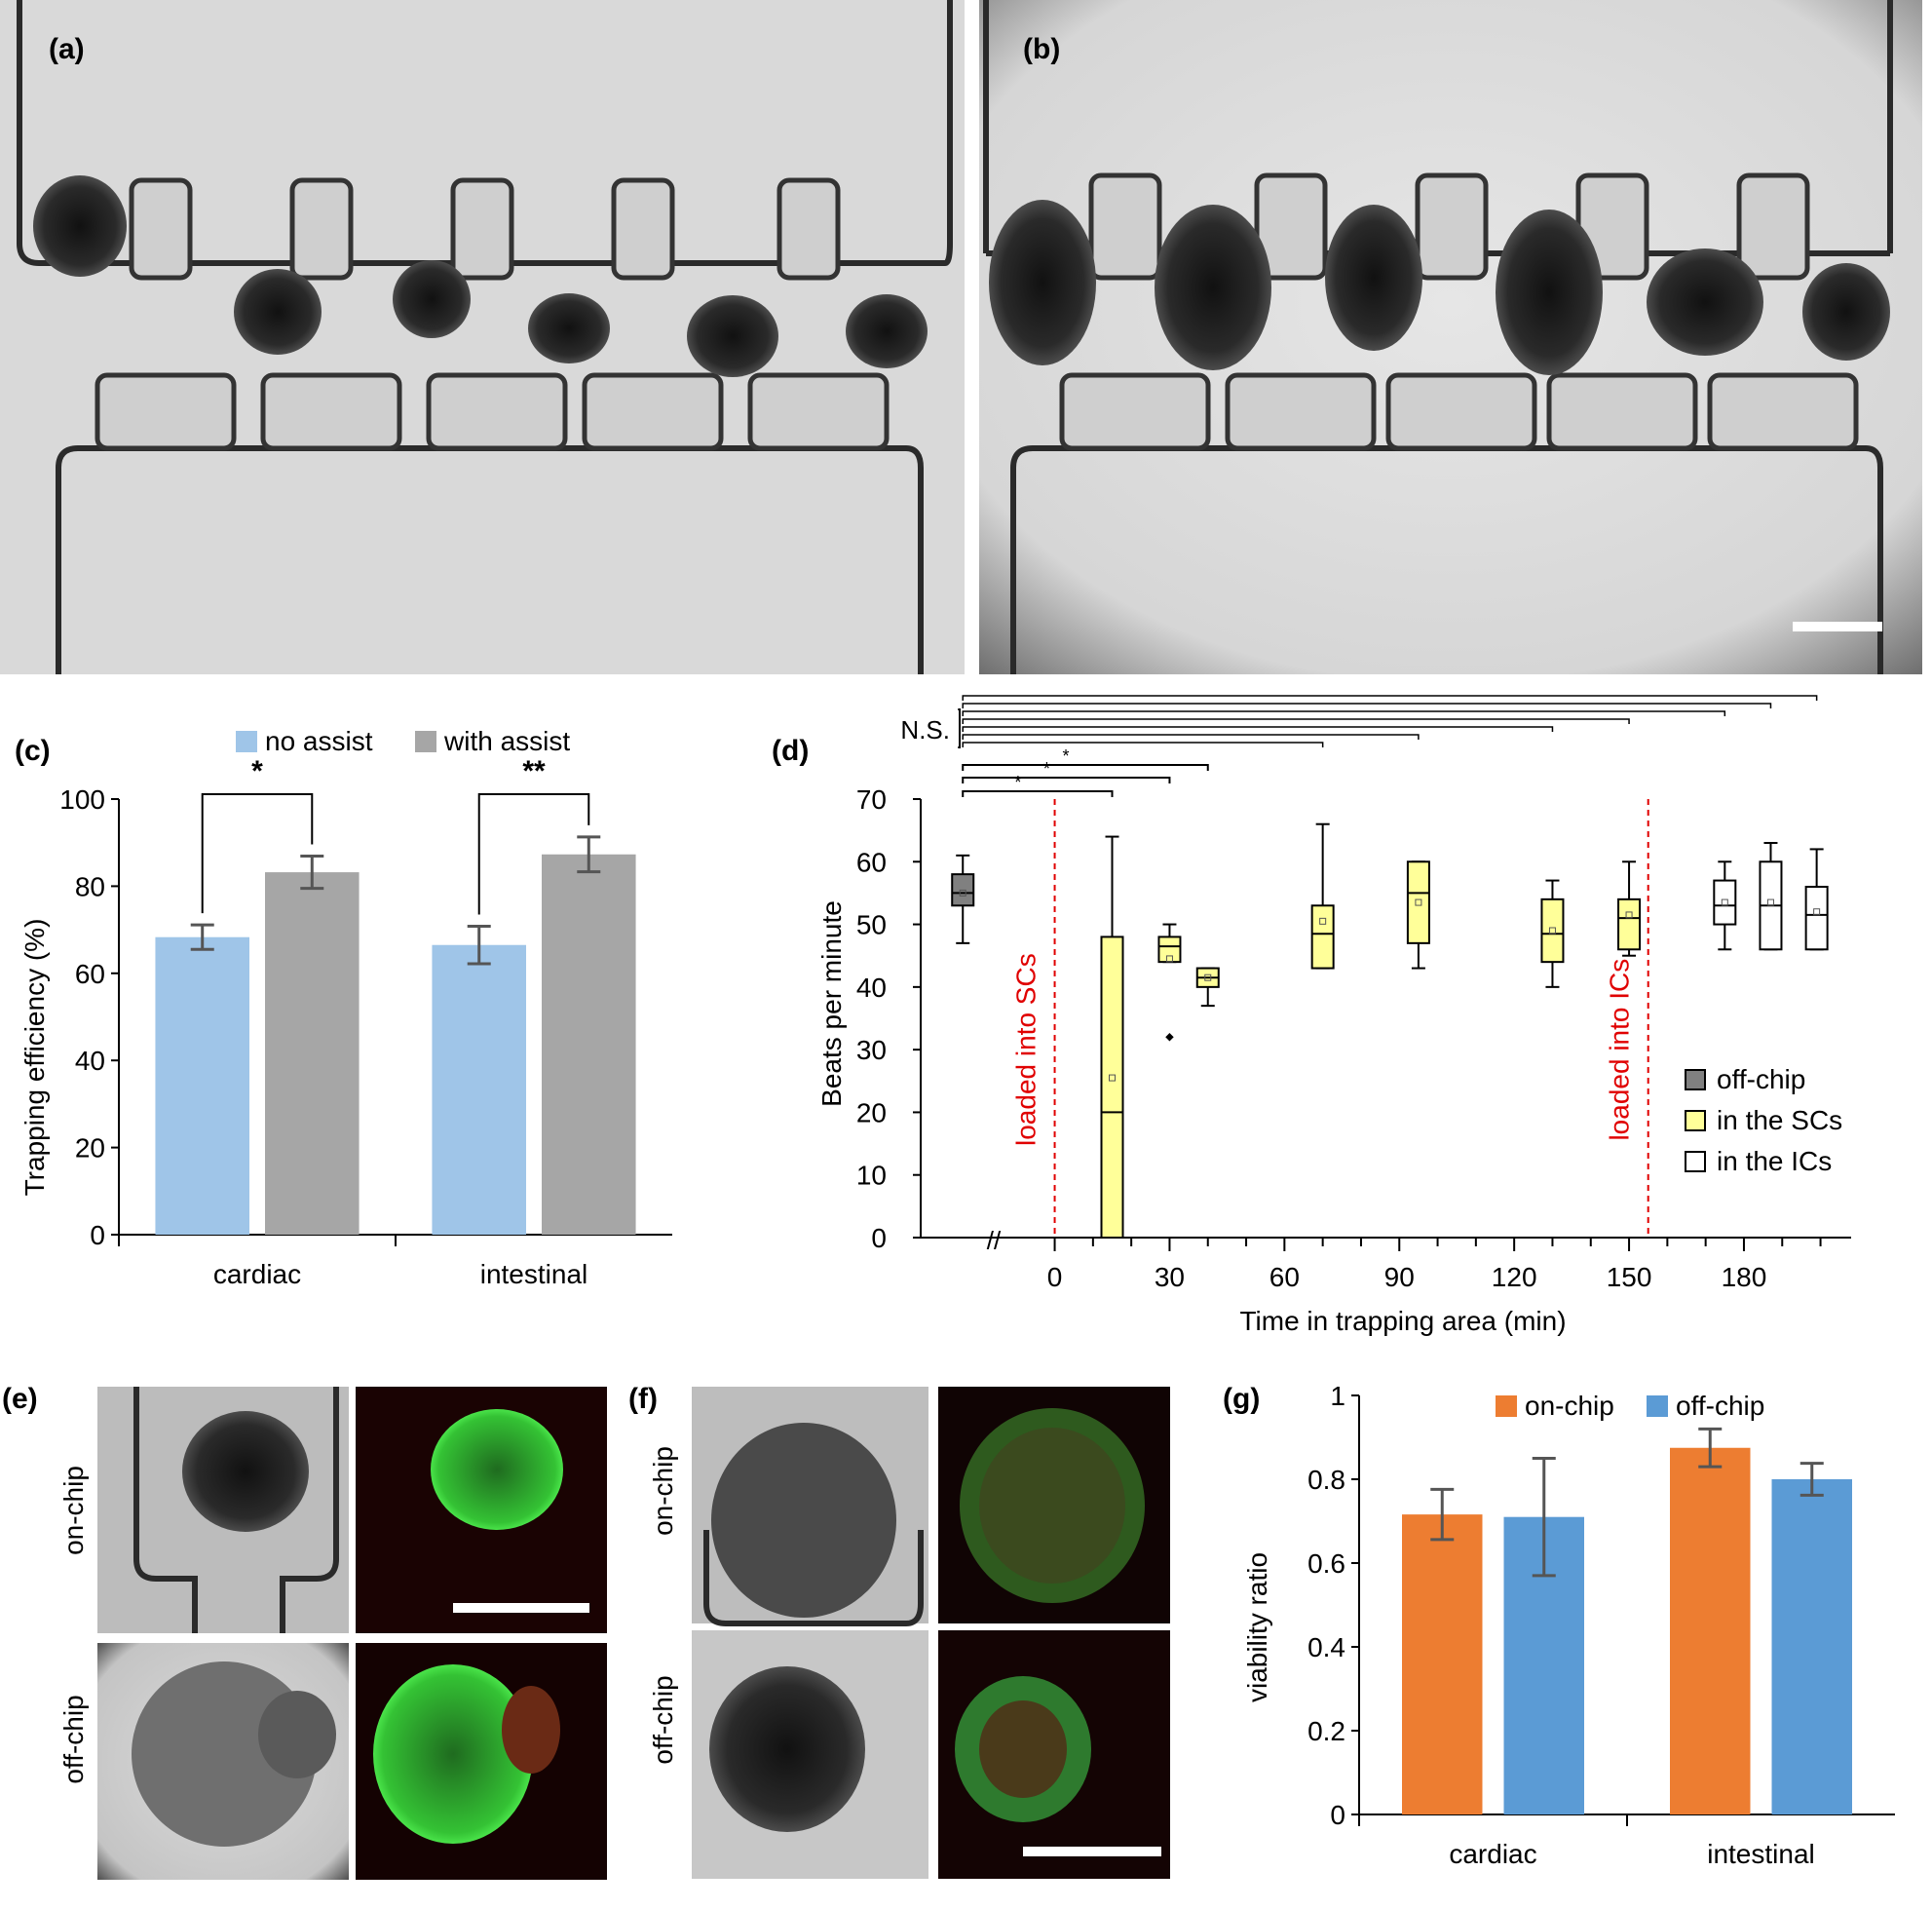 The image size is (1932, 1909). I want to click on chart-g-ytick-label: 1, so click(1337, 1396).